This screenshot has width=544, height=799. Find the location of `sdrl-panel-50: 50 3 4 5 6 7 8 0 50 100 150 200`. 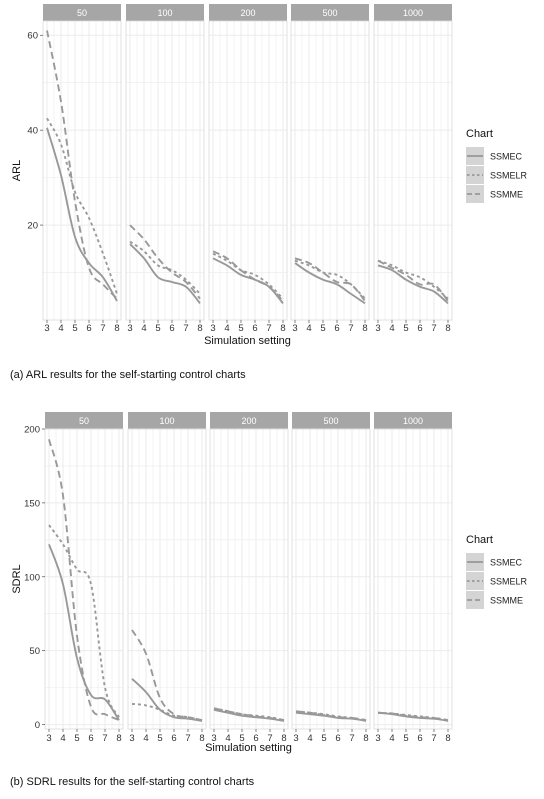

sdrl-panel-50: 50 3 4 5 6 7 8 0 50 100 150 200 is located at coordinates (74, 578).